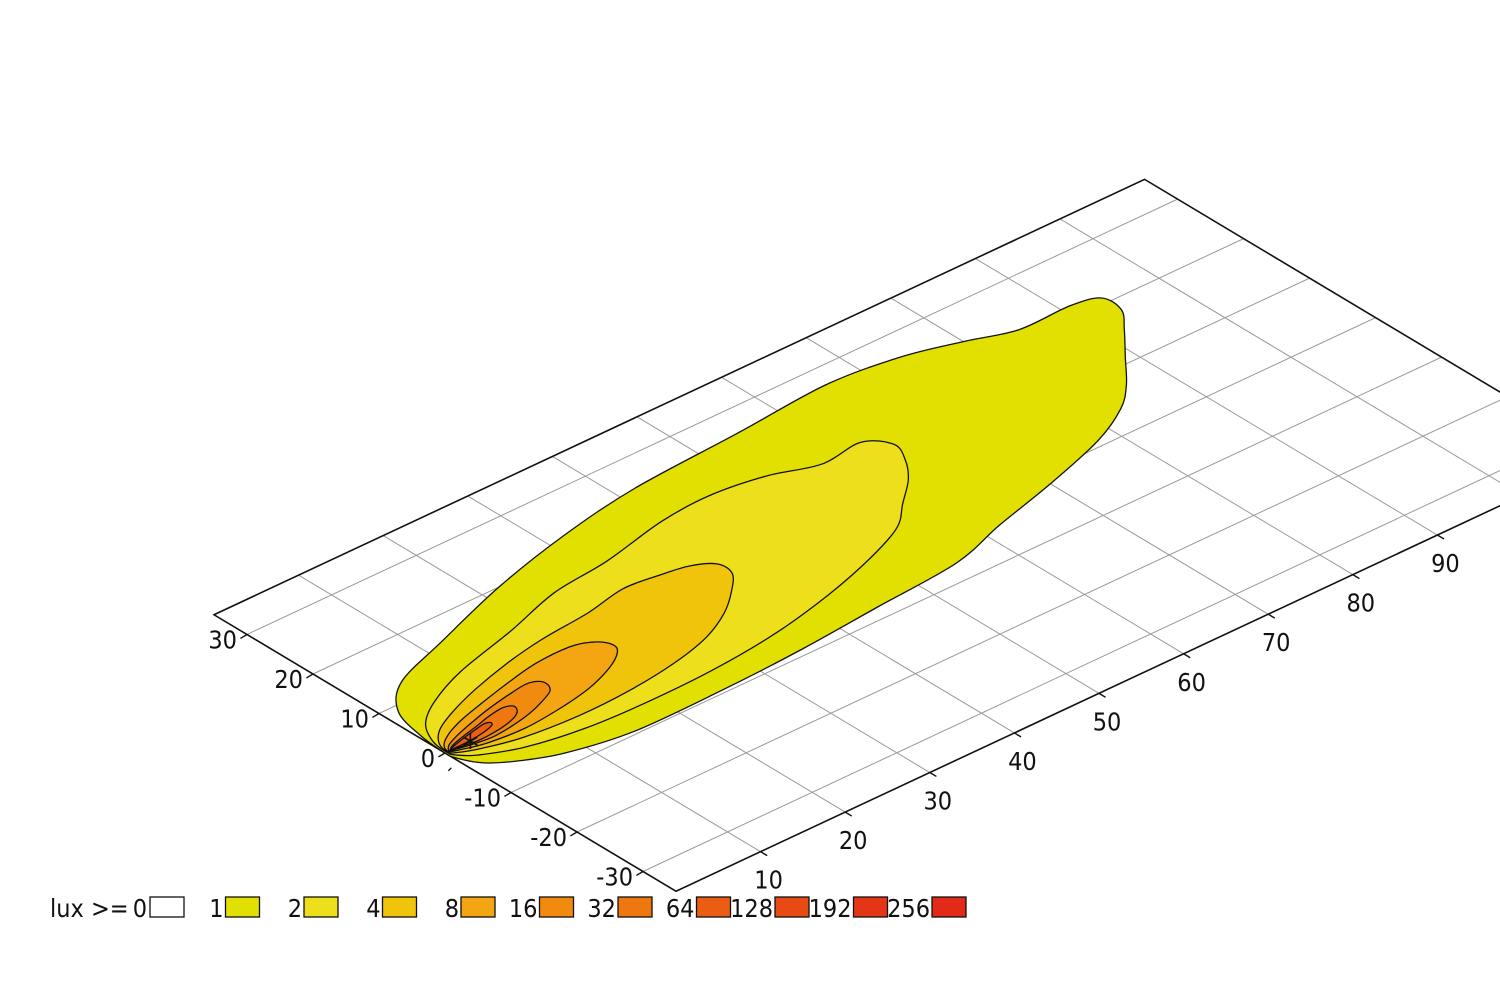 Image resolution: width=1500 pixels, height=1000 pixels. Describe the element at coordinates (548, 837) in the screenshot. I see `tick-label-y: -20` at that location.